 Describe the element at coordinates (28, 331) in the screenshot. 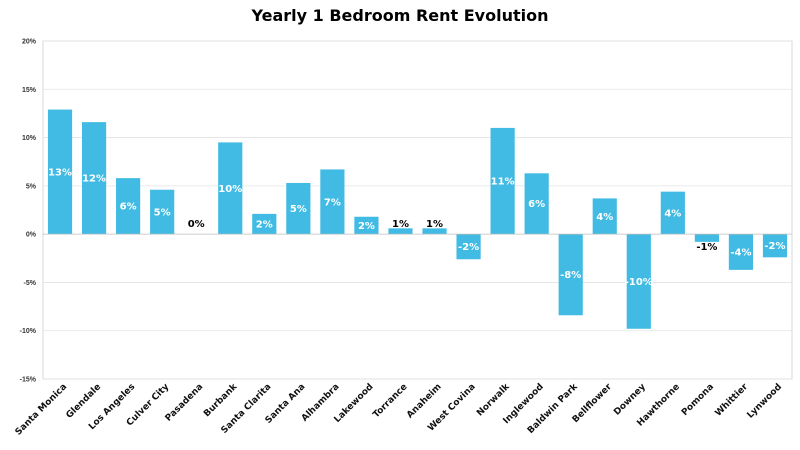

I see `y-tick-label: -10%` at that location.